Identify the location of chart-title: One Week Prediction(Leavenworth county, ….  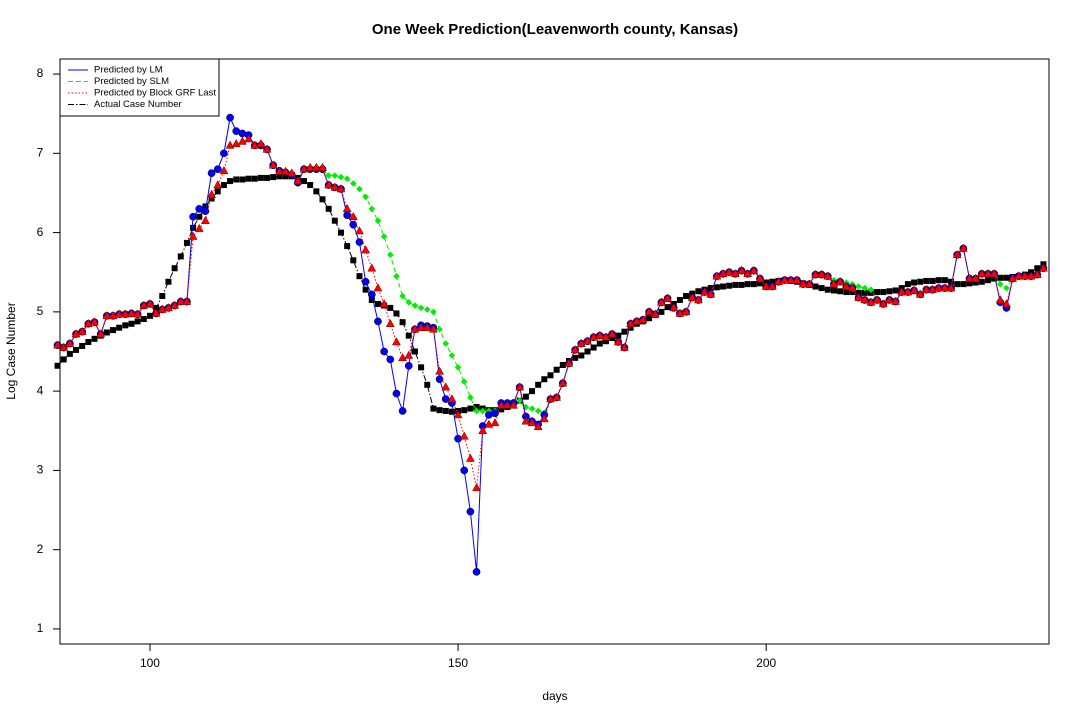
(555, 29).